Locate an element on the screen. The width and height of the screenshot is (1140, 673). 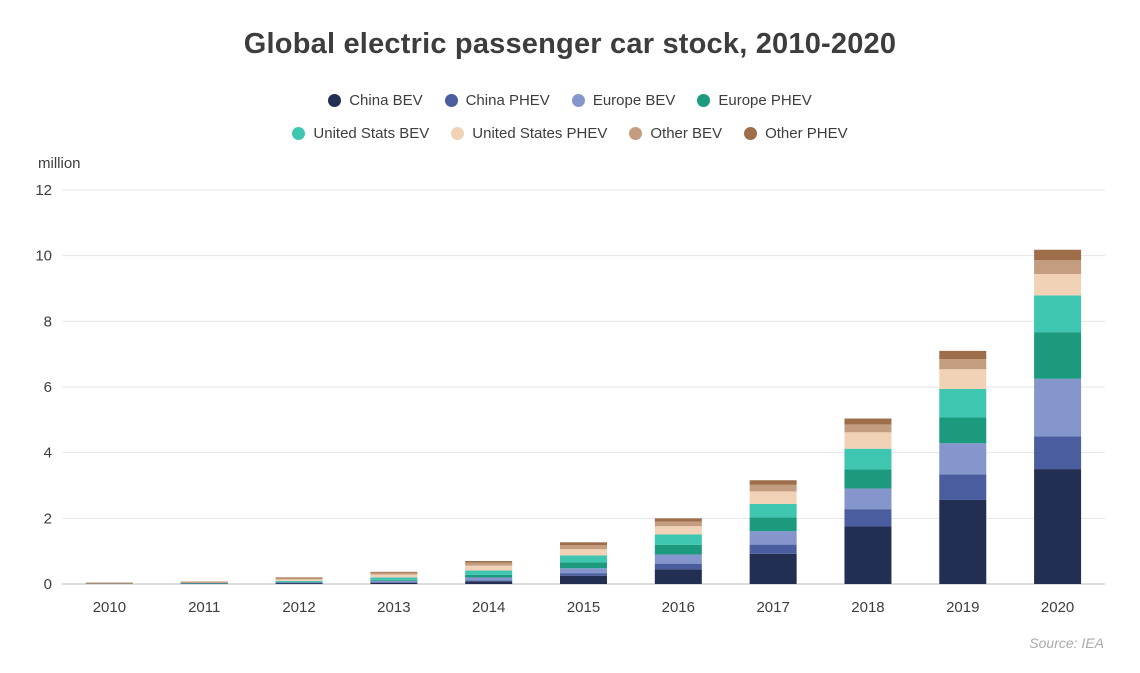
bar-segment-2016-europe-phev is located at coordinates (678, 549).